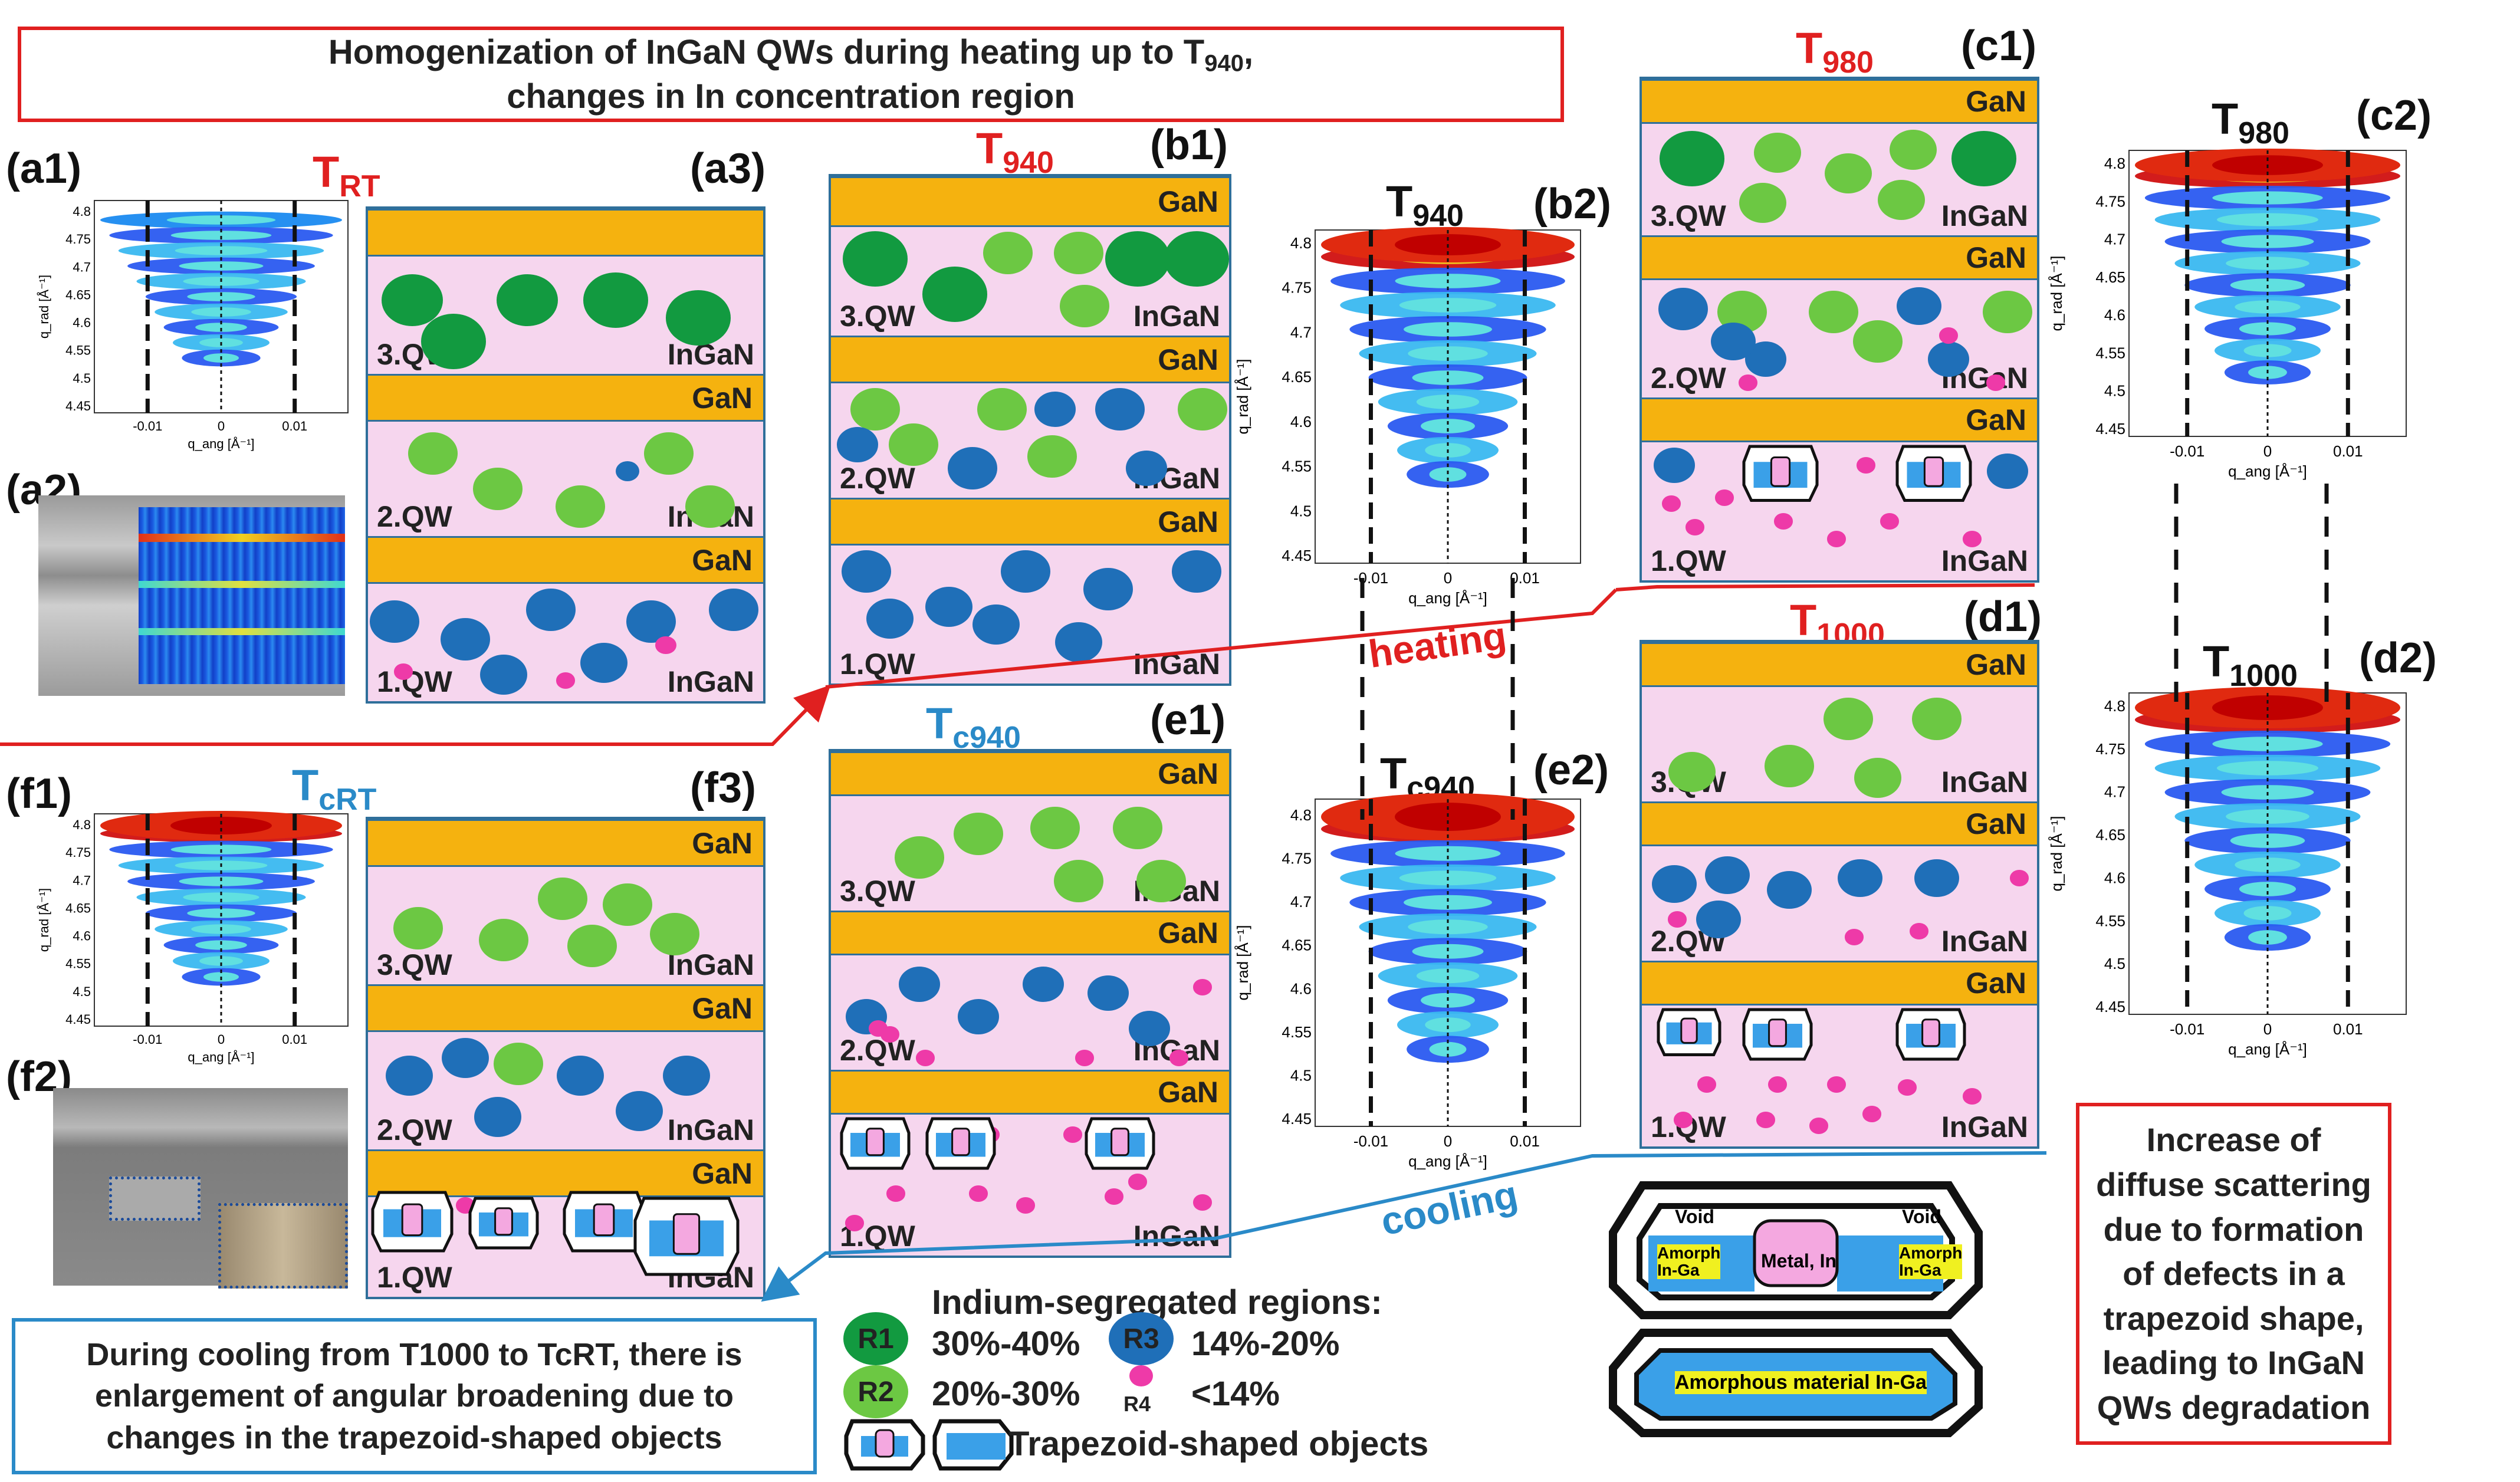  What do you see at coordinates (78, 350) in the screenshot?
I see `y-tick: 4.55` at bounding box center [78, 350].